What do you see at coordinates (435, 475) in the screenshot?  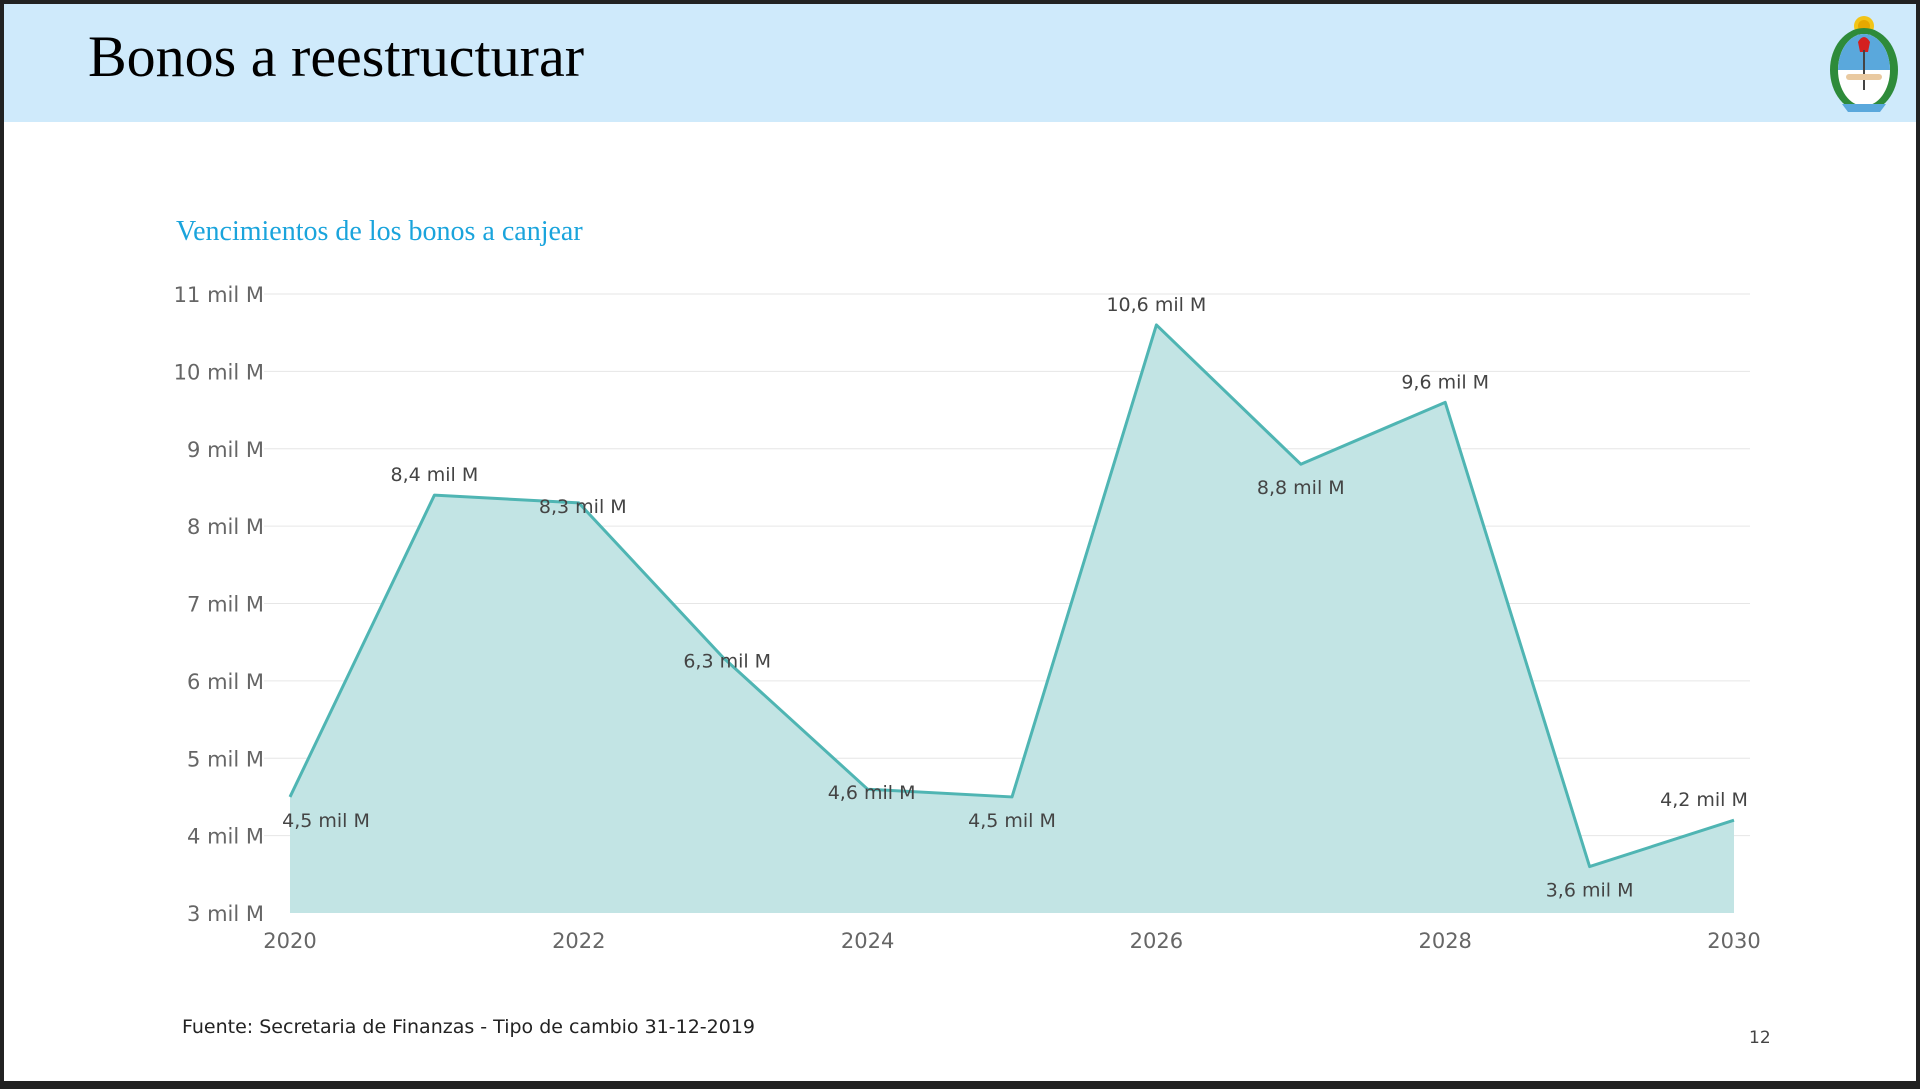 I see `data-label: 8,4 mil M` at bounding box center [435, 475].